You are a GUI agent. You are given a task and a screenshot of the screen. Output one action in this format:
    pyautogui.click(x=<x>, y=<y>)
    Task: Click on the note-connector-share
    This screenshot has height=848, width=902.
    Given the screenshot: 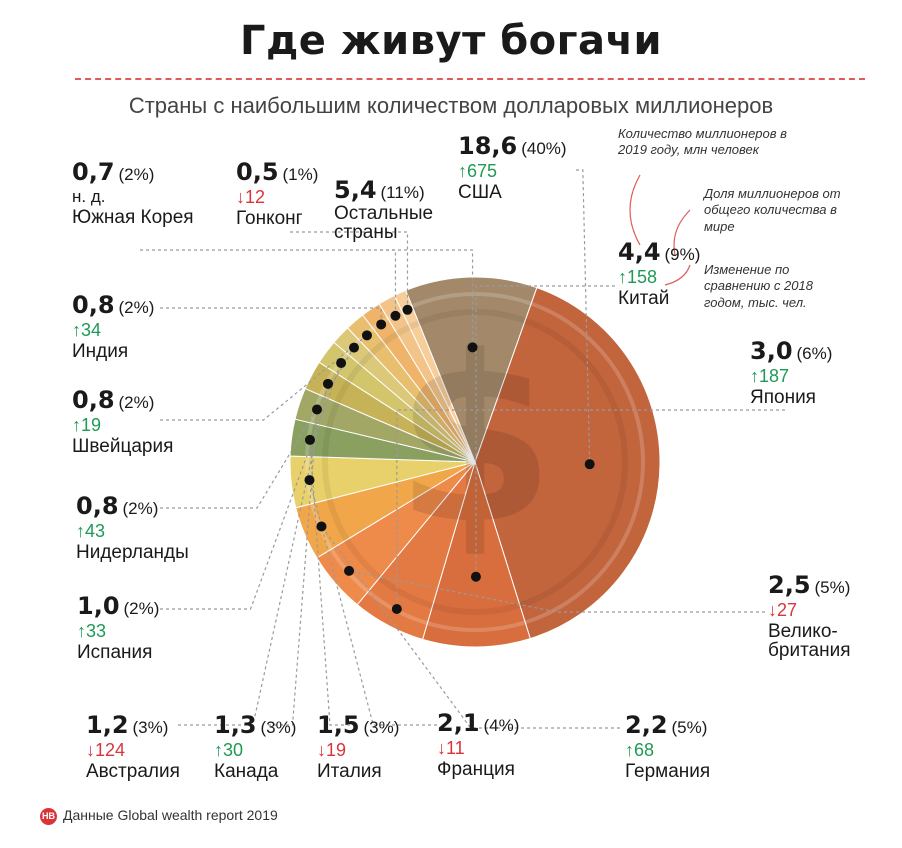 What is the action you would take?
    pyautogui.click(x=682, y=232)
    